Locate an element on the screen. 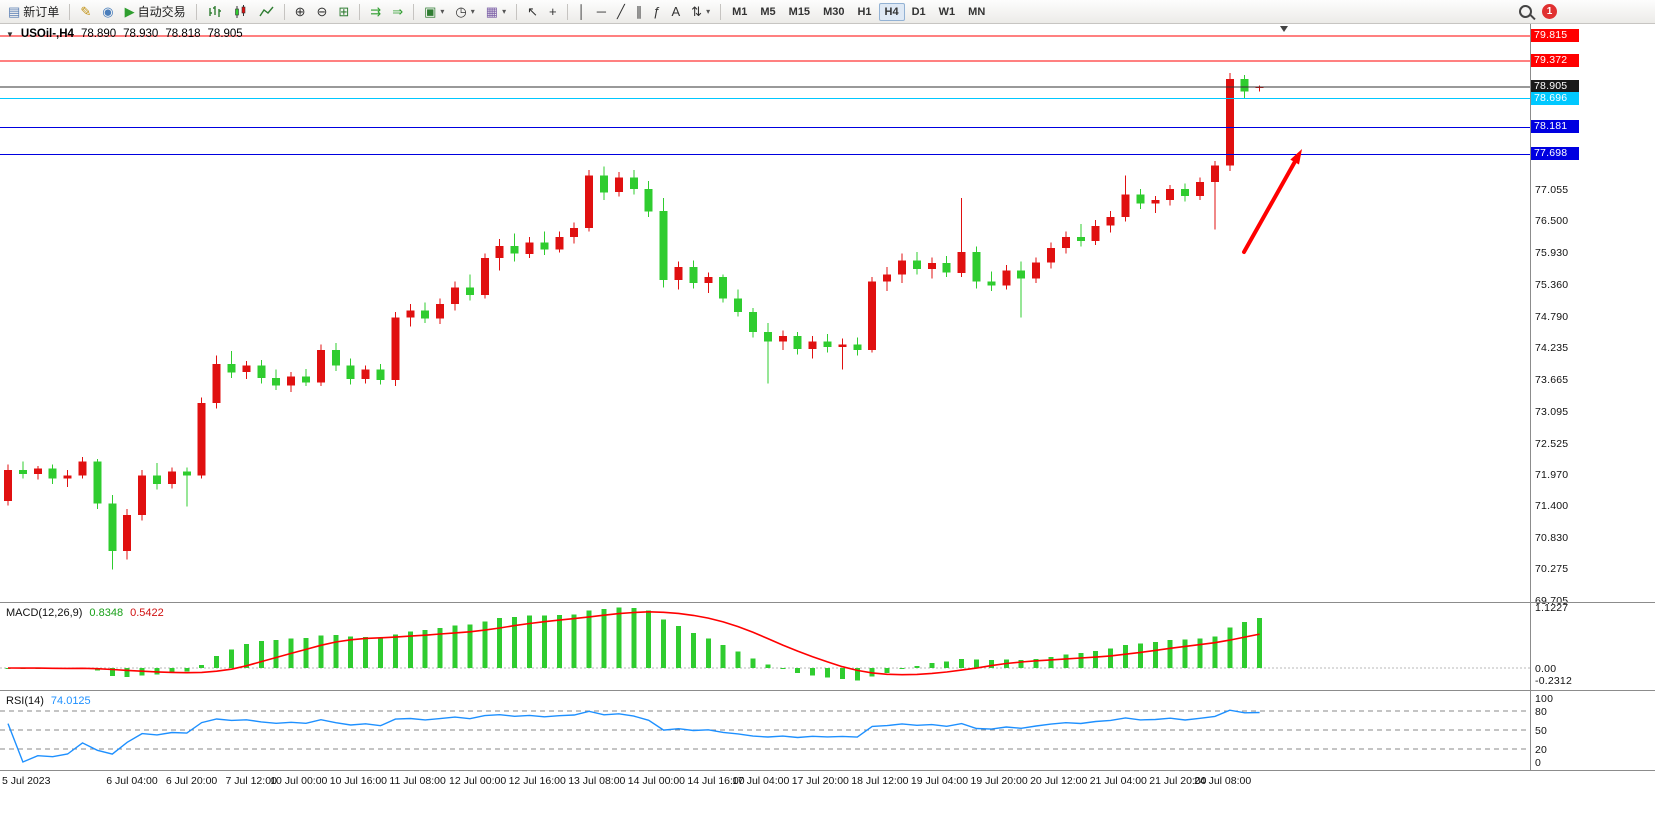 The height and width of the screenshot is (833, 1655). fibonacci-button: ƒ is located at coordinates (656, 12).